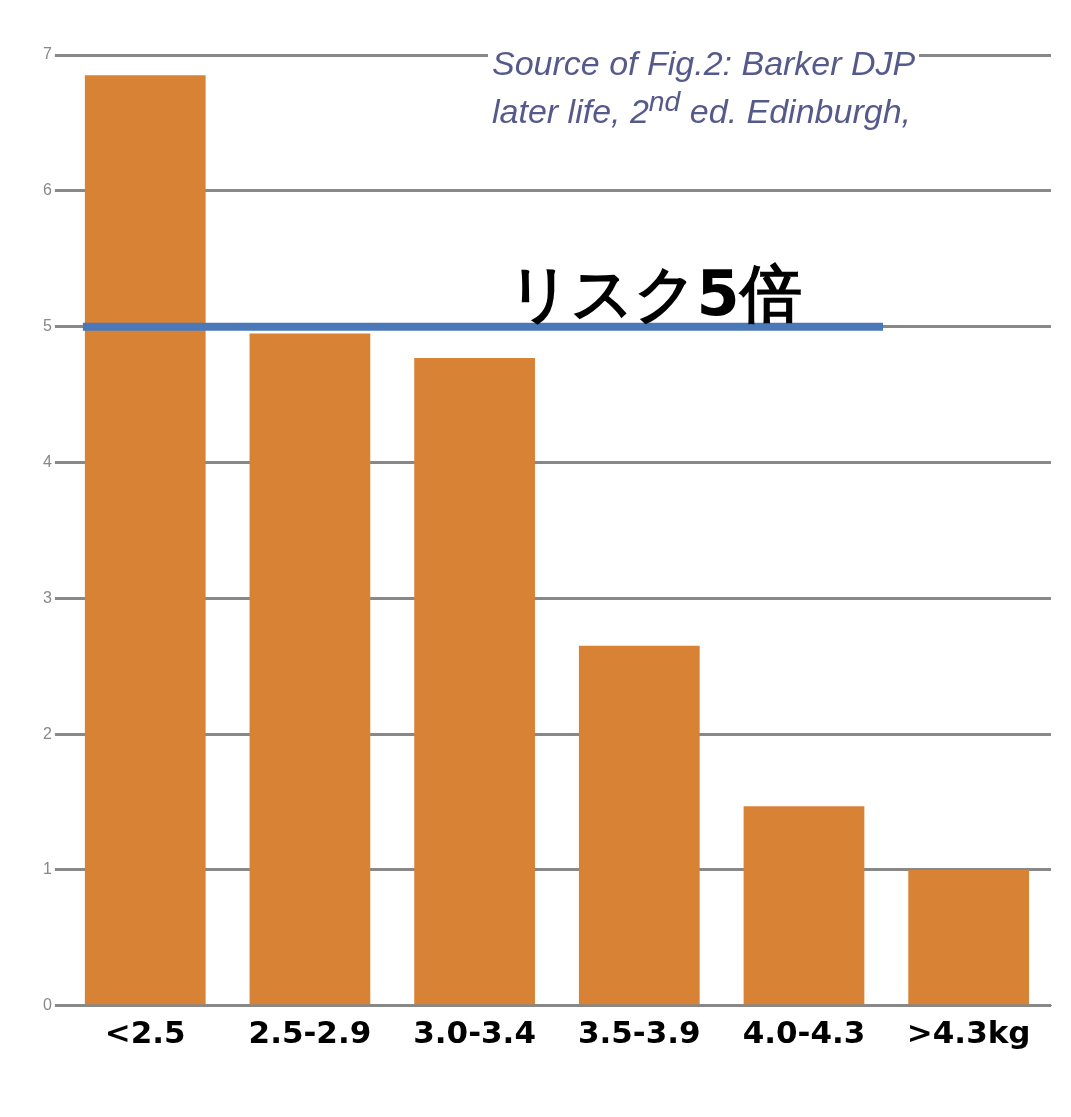  What do you see at coordinates (47, 733) in the screenshot?
I see `y-tick-label: 2` at bounding box center [47, 733].